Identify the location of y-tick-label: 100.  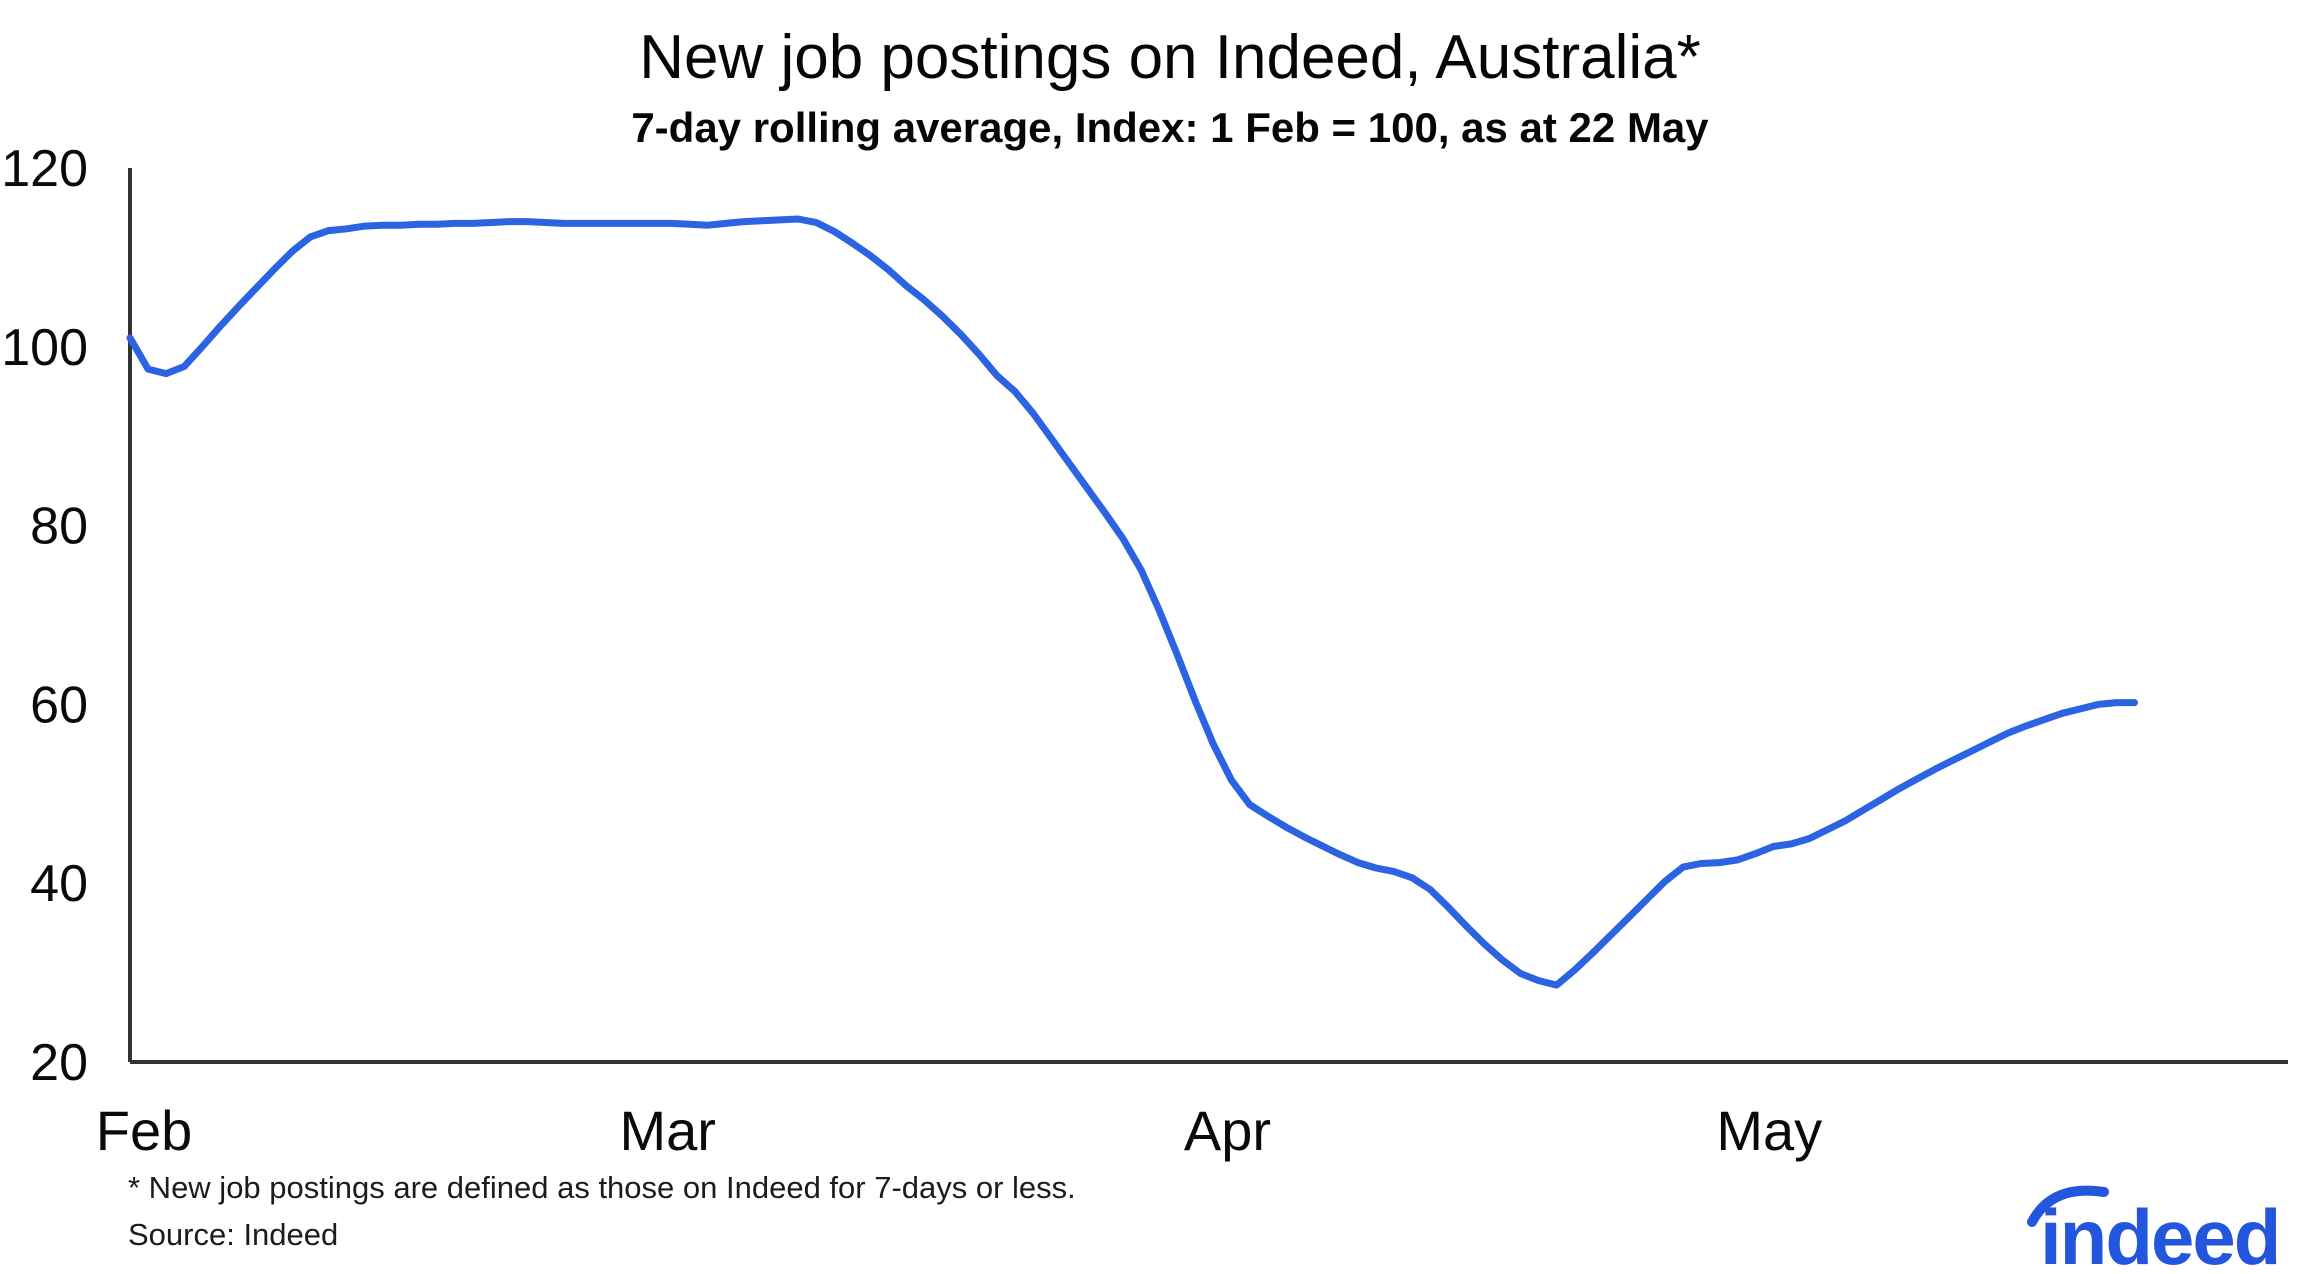
(44, 348).